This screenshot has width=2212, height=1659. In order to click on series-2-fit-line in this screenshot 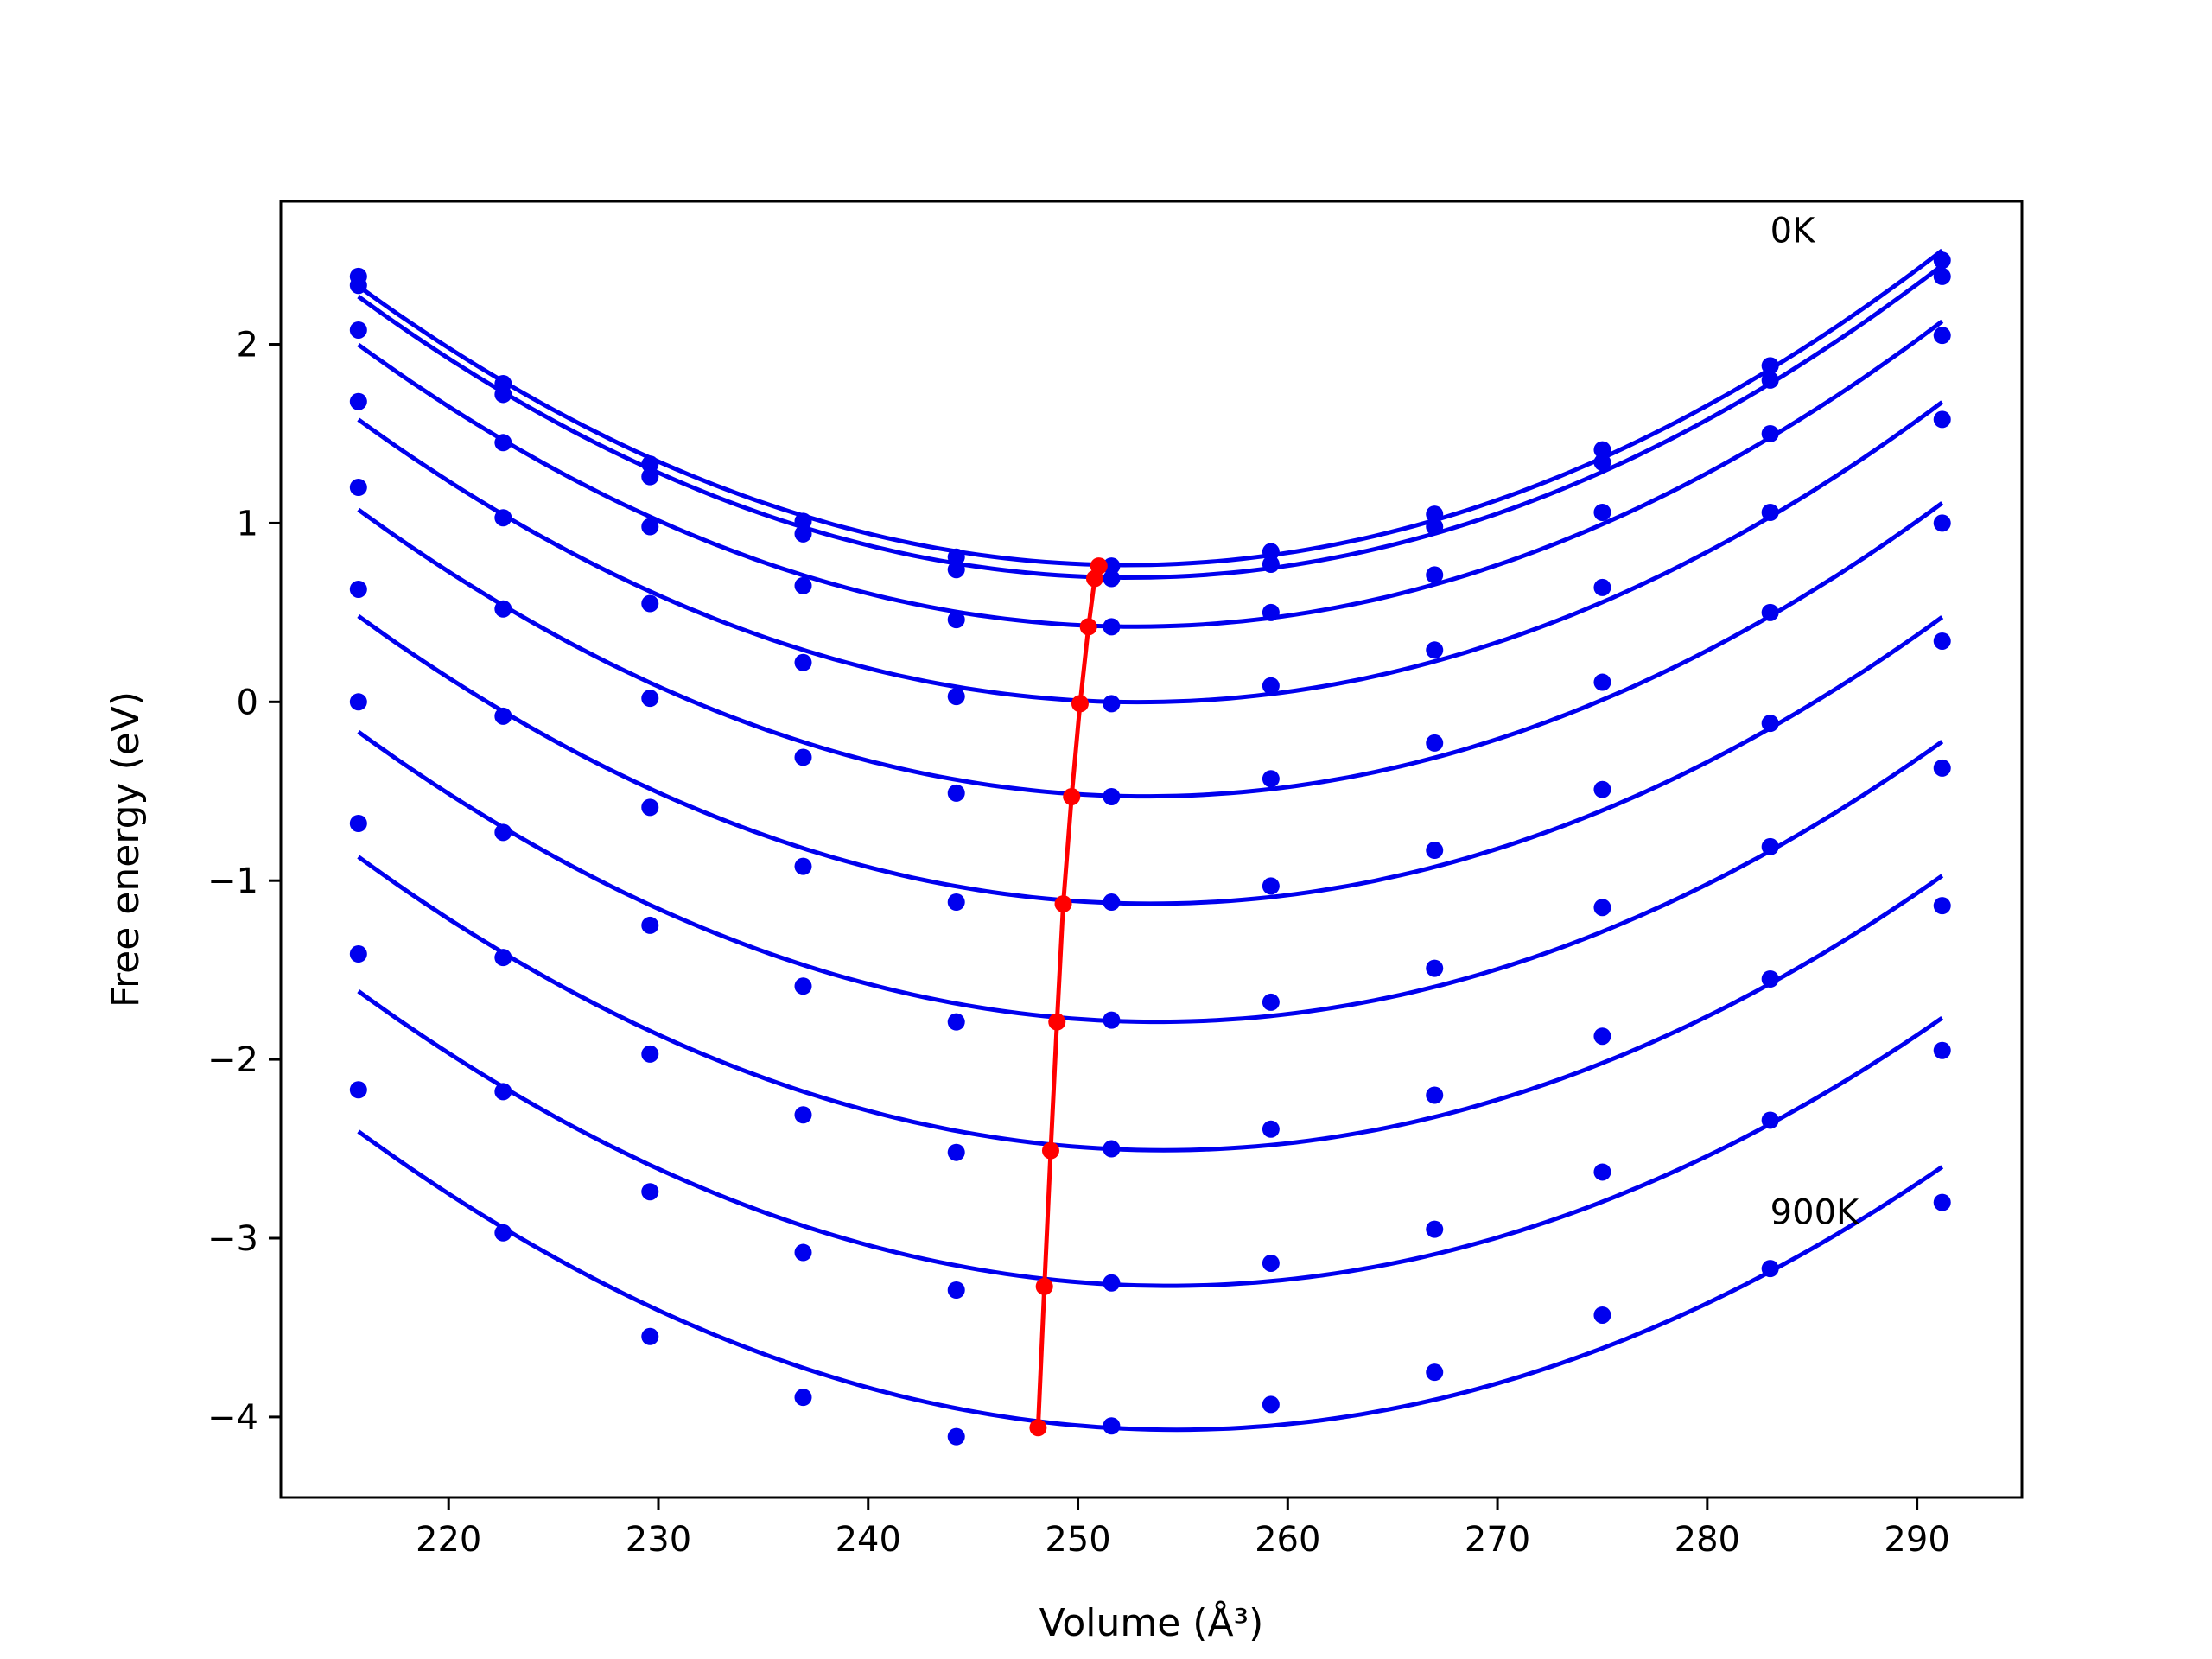, I will do `click(1150, 474)`.